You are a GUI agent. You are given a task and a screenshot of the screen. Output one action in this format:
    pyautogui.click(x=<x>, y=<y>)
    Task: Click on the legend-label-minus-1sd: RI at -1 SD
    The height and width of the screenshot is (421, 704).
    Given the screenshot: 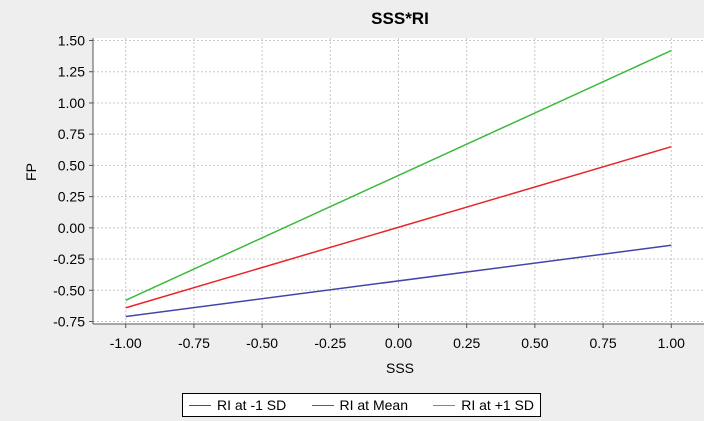 What is the action you would take?
    pyautogui.click(x=252, y=405)
    